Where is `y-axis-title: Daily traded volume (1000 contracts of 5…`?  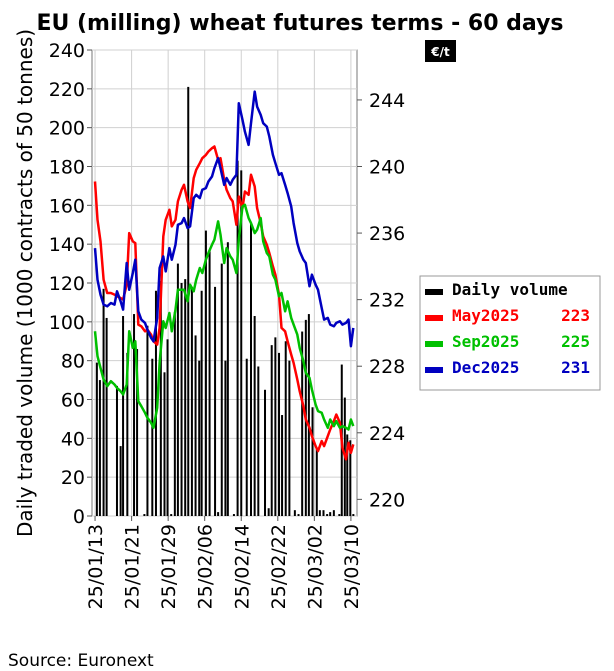 y-axis-title: Daily traded volume (1000 contracts of 5… is located at coordinates (25, 283).